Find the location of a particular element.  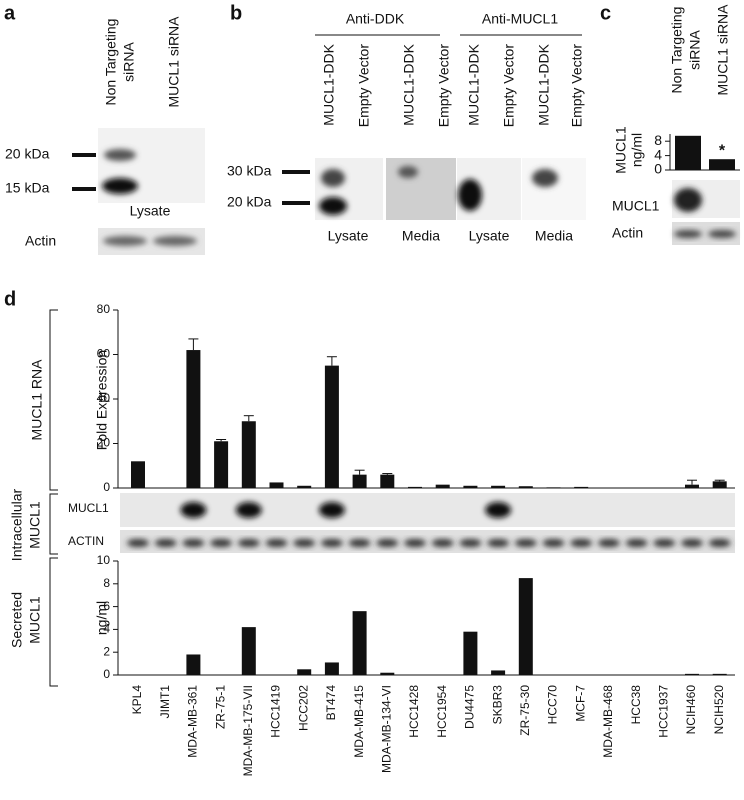

bracket is located at coordinates (54, 498).